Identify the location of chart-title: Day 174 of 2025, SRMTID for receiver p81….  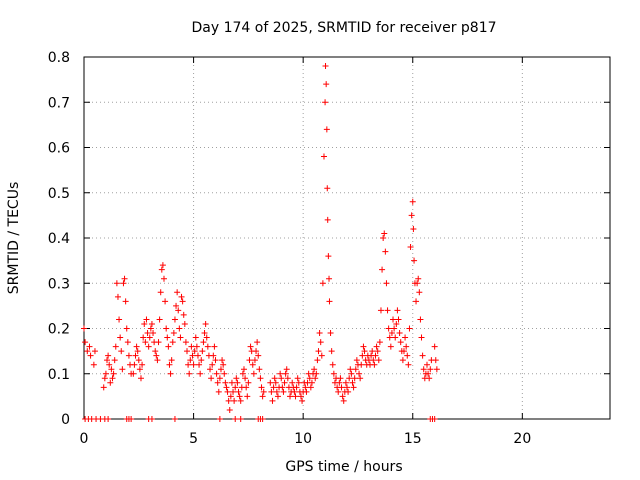
(343, 28).